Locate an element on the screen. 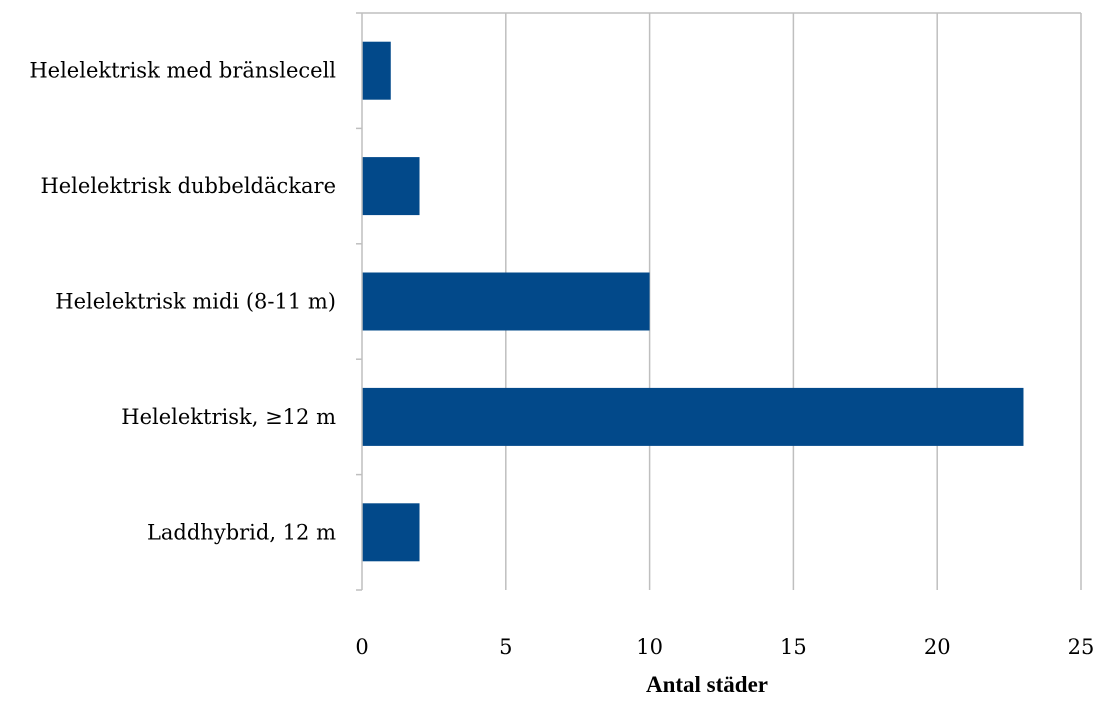 The width and height of the screenshot is (1097, 725). x-tick-label: 20 is located at coordinates (937, 647).